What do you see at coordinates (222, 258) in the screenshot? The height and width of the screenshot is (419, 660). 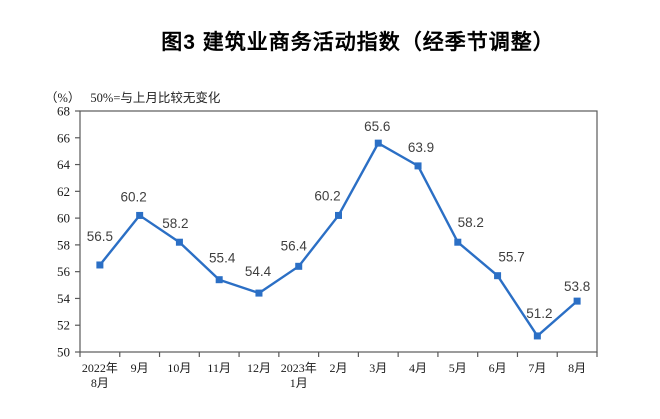 I see `data-point-label: 55.4` at bounding box center [222, 258].